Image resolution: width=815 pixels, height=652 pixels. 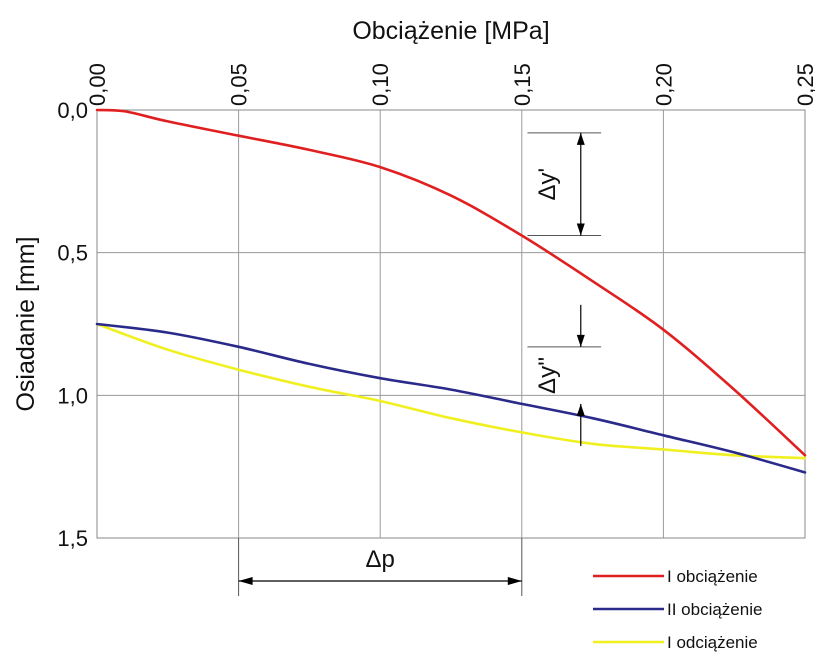 What do you see at coordinates (239, 84) in the screenshot?
I see `x-tick-label: 0,05` at bounding box center [239, 84].